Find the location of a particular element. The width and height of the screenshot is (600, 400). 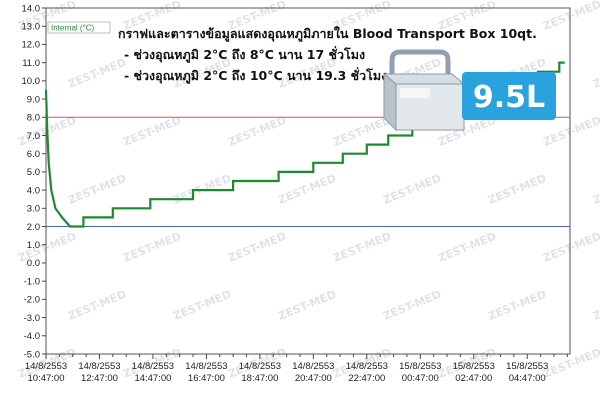

x-tick-label-time: 00:47:00 is located at coordinates (420, 378).